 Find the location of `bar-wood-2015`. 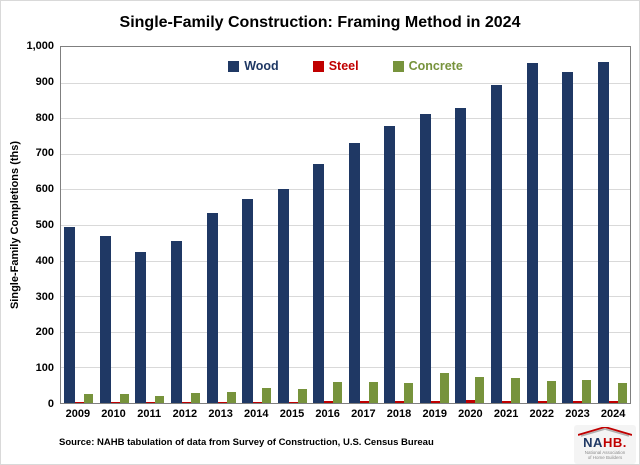

bar-wood-2015 is located at coordinates (283, 295).